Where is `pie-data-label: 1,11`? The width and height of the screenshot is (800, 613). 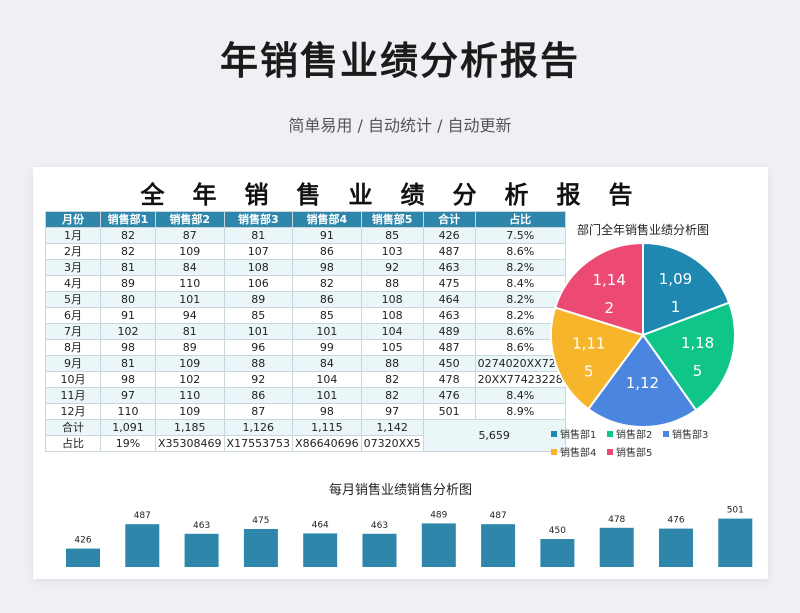 pie-data-label: 1,11 is located at coordinates (588, 344).